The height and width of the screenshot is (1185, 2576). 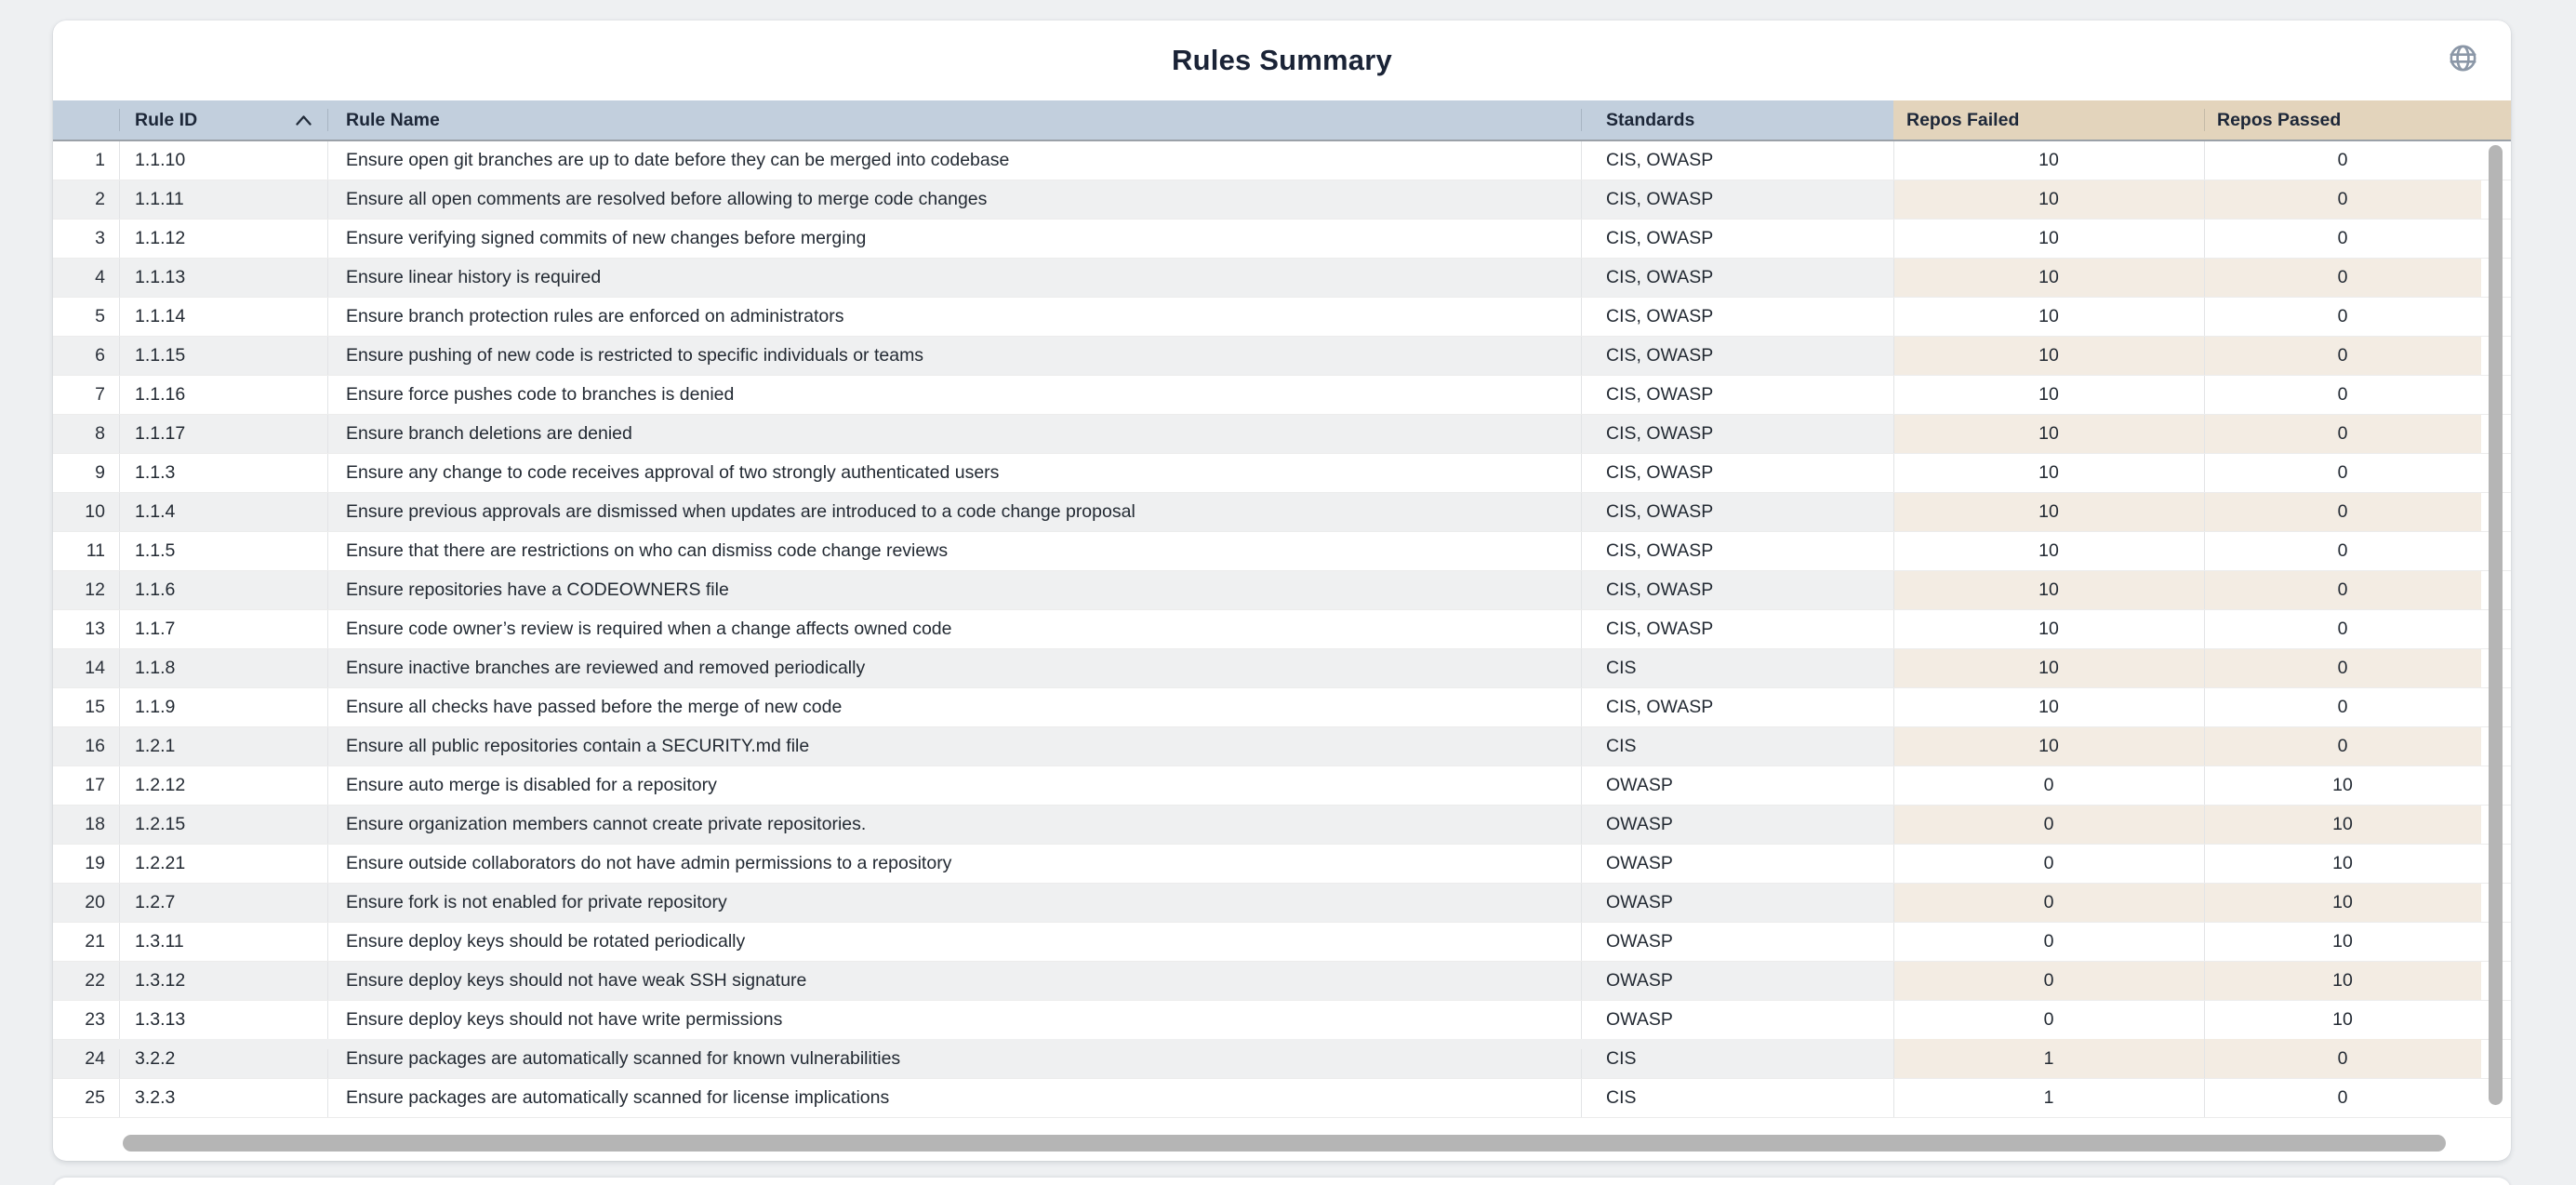 What do you see at coordinates (1737, 120) in the screenshot?
I see `column-header-standards: Standards` at bounding box center [1737, 120].